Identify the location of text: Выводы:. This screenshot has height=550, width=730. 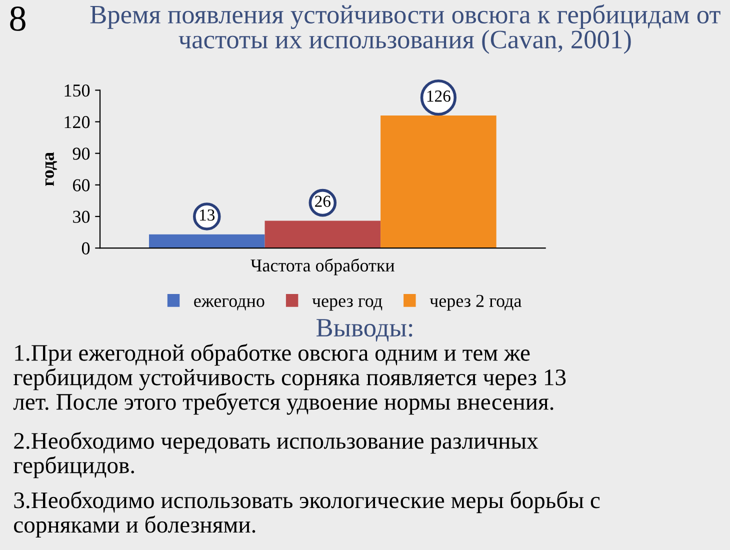
(364, 330).